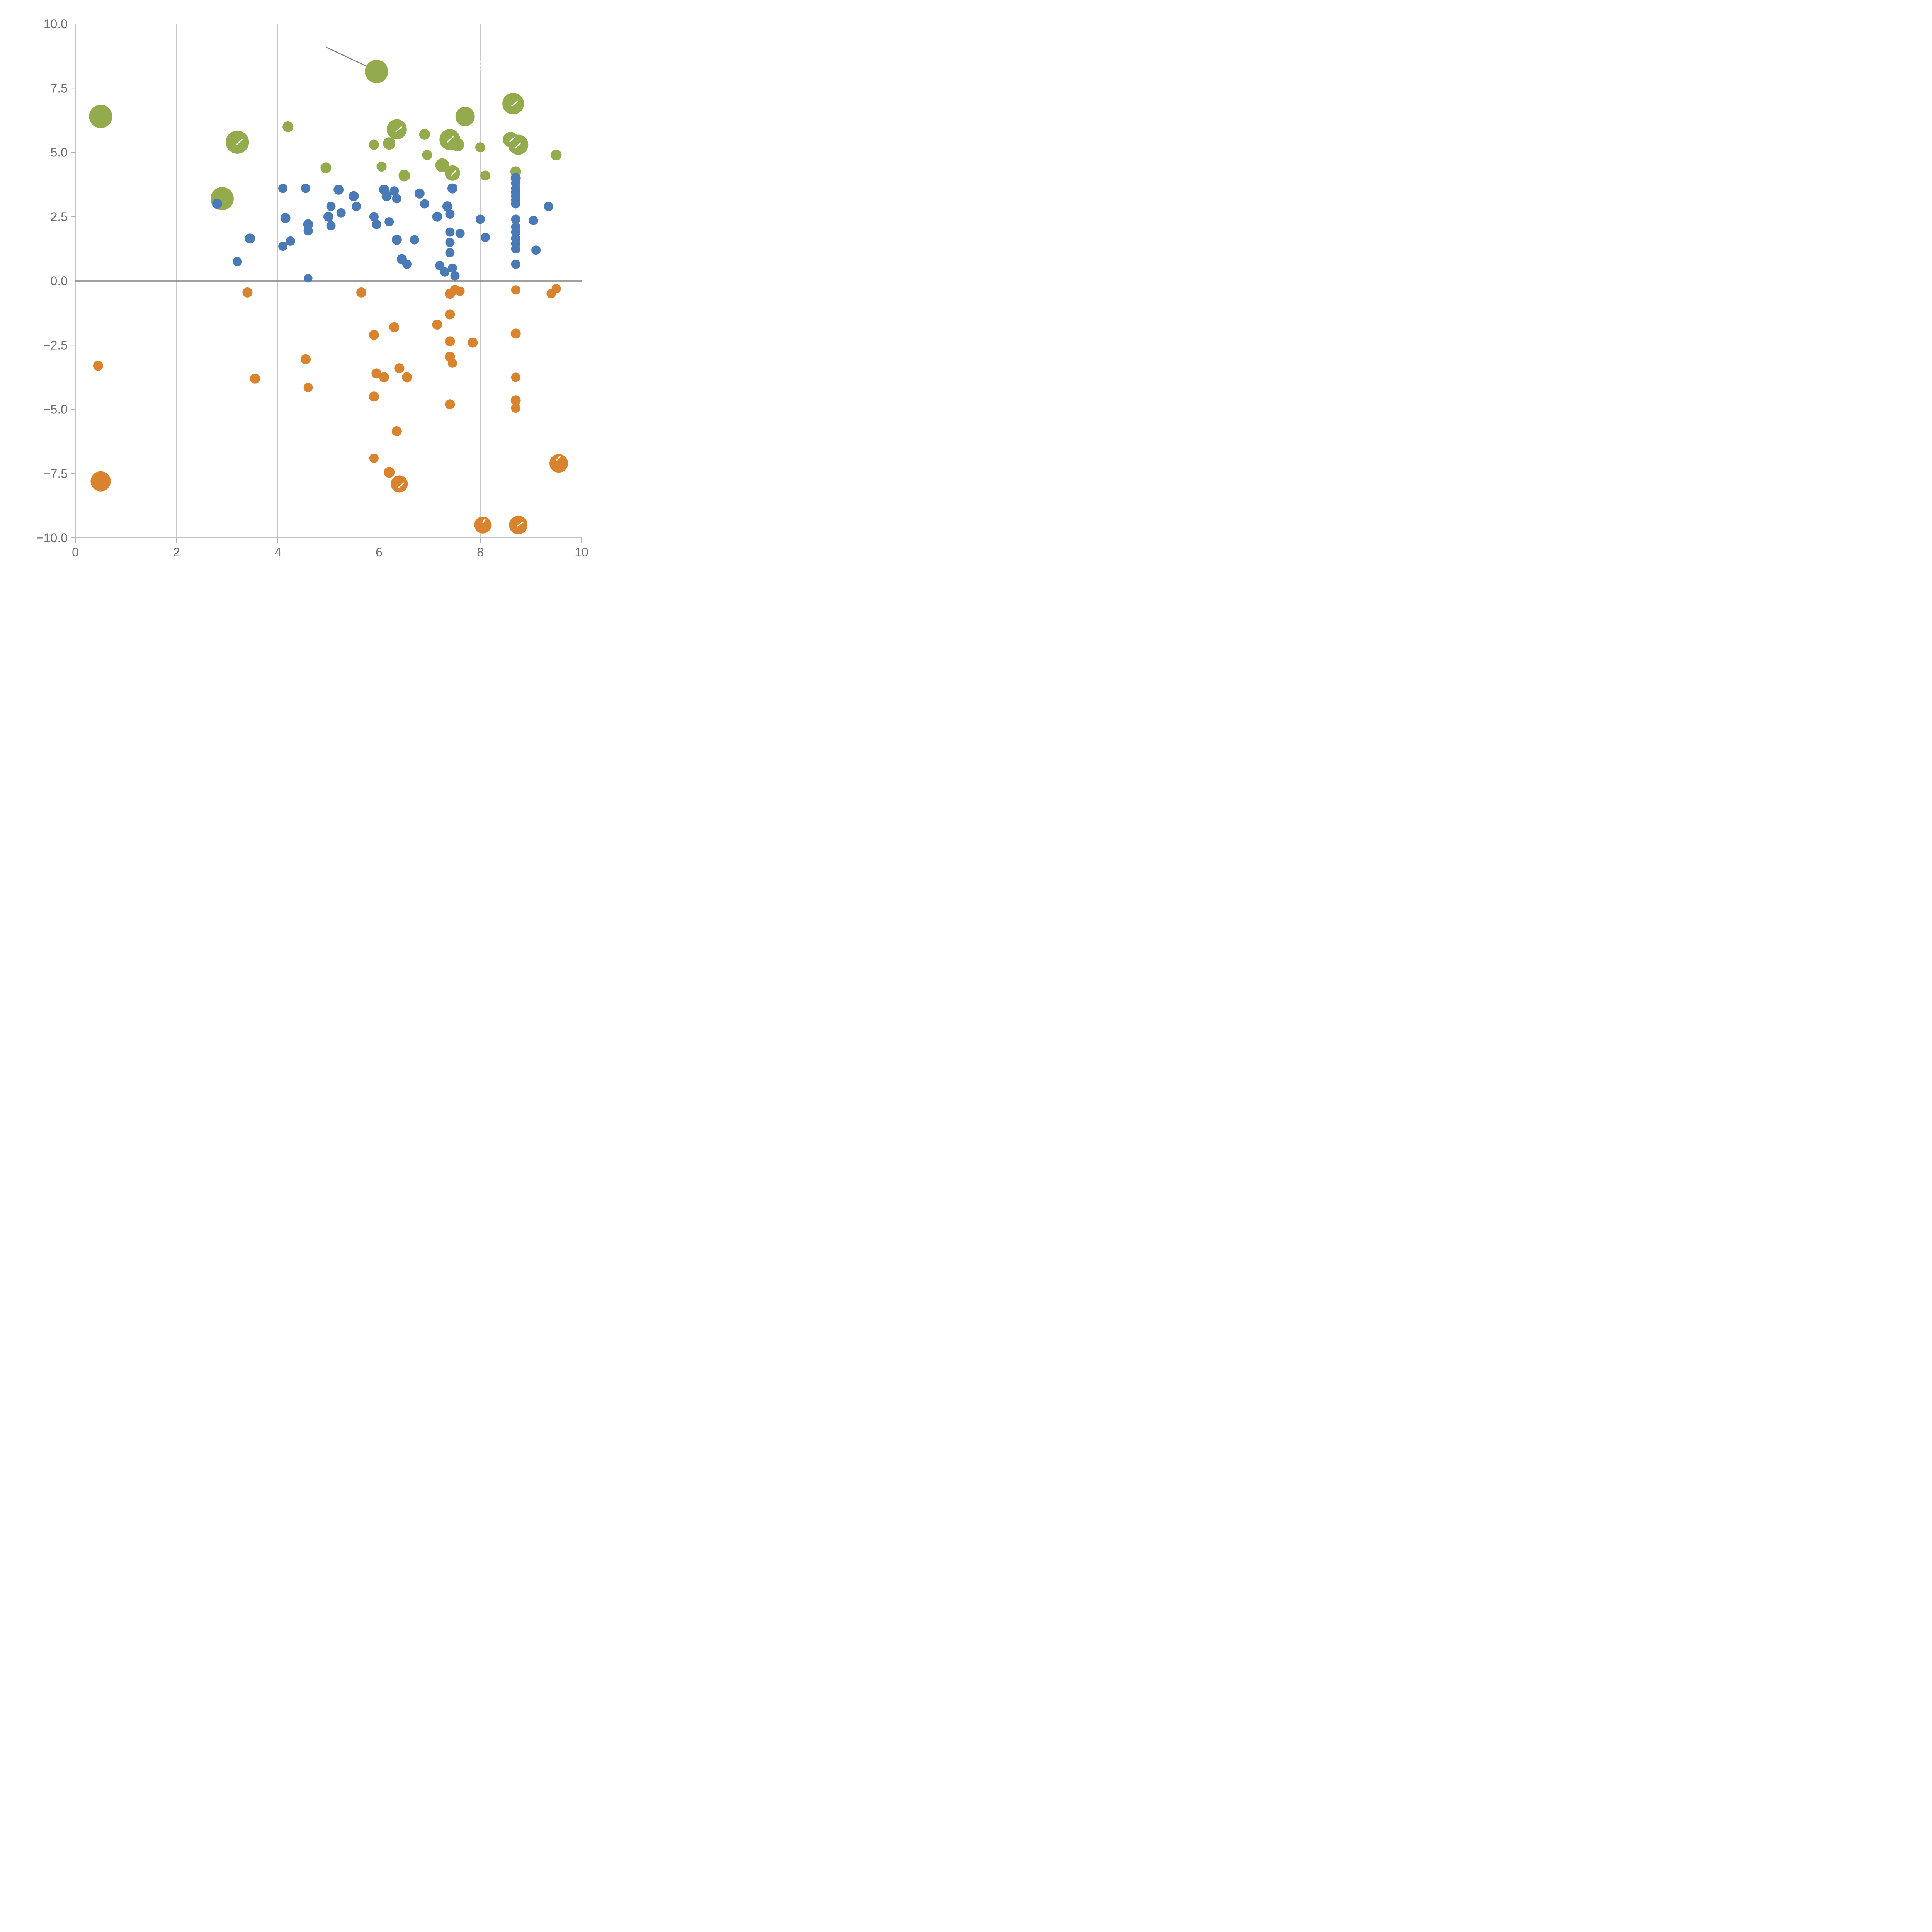 This screenshot has height=1932, width=1932. Describe the element at coordinates (380, 552) in the screenshot. I see `x-tick-label: 6` at that location.